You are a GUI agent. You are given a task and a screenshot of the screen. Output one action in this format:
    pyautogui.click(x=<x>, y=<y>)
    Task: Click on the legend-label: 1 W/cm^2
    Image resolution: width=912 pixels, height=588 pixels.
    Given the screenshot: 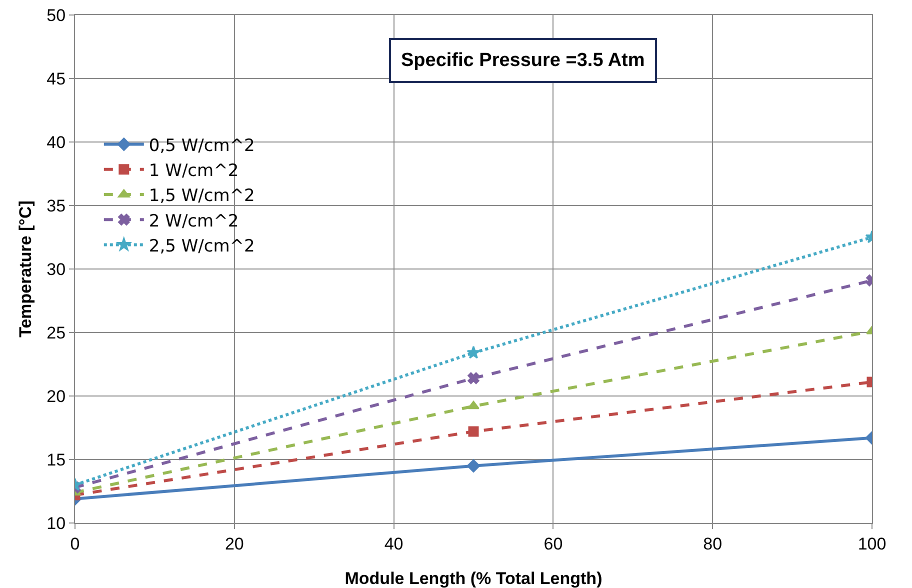 What is the action you would take?
    pyautogui.click(x=196, y=171)
    